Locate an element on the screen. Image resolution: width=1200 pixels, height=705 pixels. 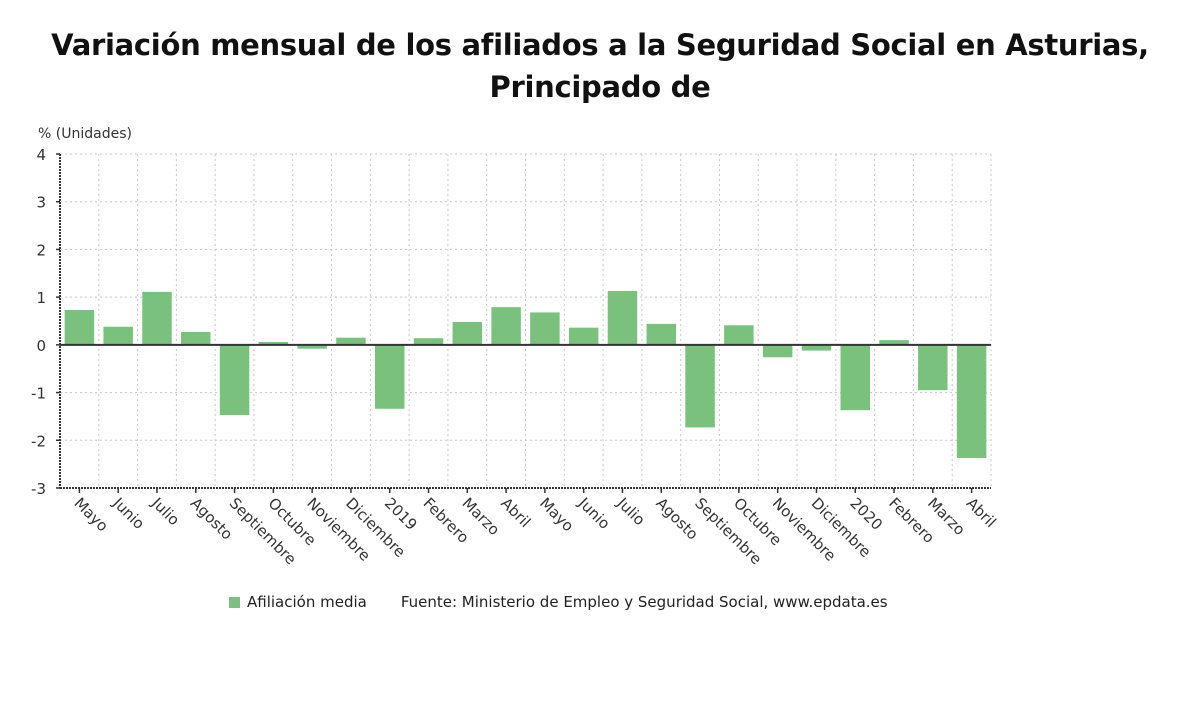
y-tick-label: -3 is located at coordinates (38, 489).